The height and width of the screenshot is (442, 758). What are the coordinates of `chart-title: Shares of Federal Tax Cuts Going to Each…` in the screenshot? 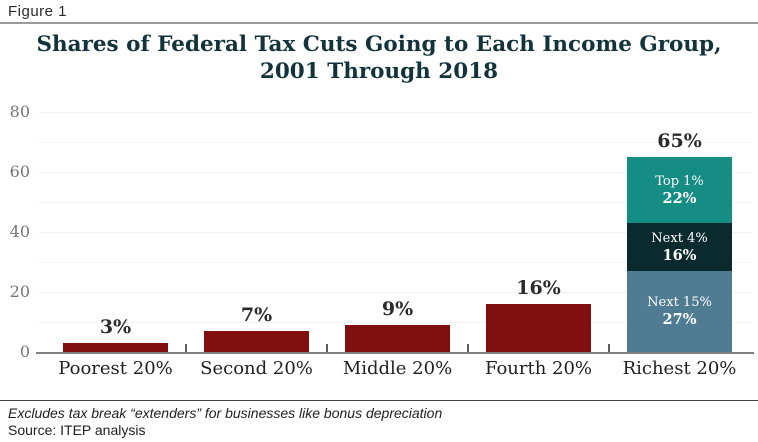 It's located at (379, 58).